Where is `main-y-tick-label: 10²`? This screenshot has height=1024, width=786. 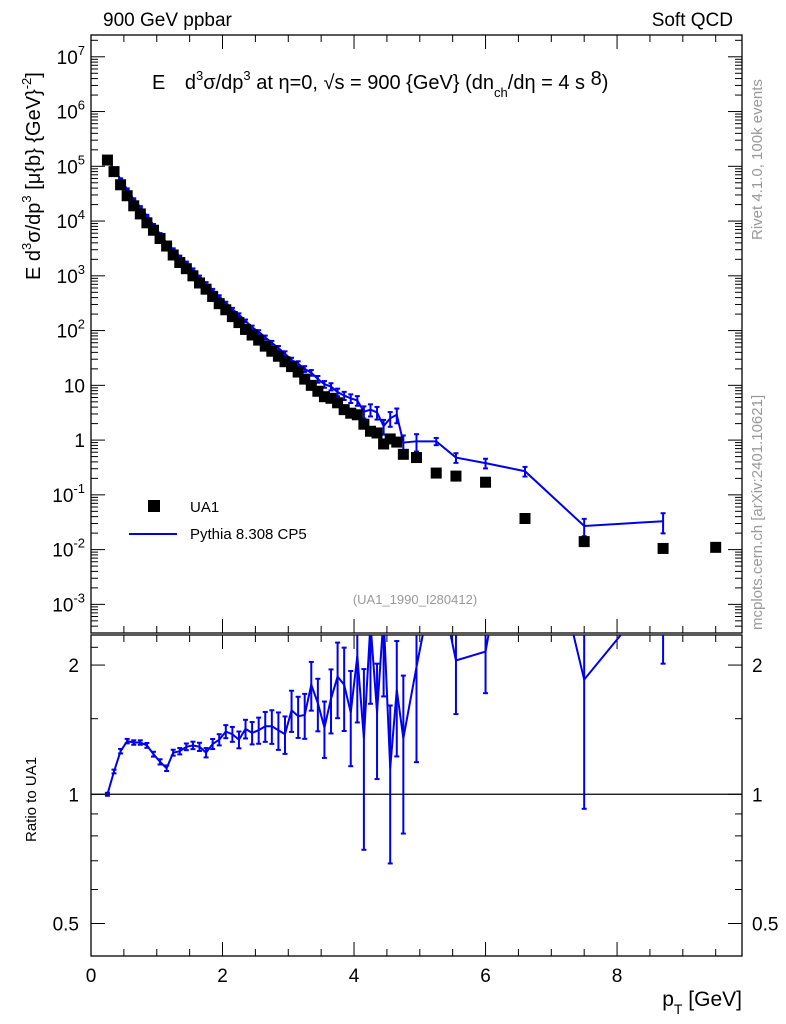
main-y-tick-label: 10² is located at coordinates (71, 330).